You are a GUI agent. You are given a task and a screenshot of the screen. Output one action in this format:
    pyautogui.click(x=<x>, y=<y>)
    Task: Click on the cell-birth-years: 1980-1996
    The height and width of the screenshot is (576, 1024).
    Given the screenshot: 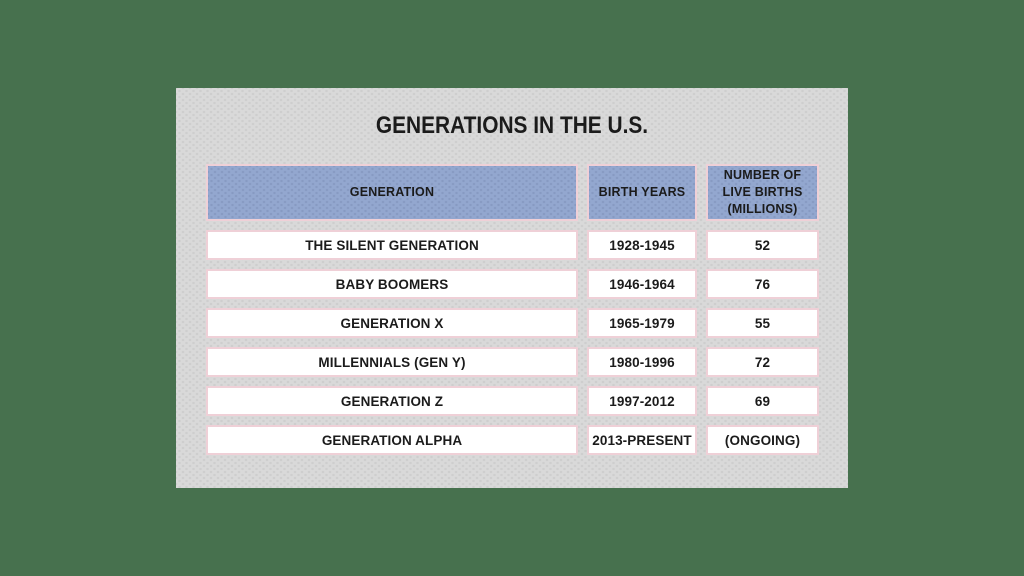 What is the action you would take?
    pyautogui.click(x=642, y=362)
    